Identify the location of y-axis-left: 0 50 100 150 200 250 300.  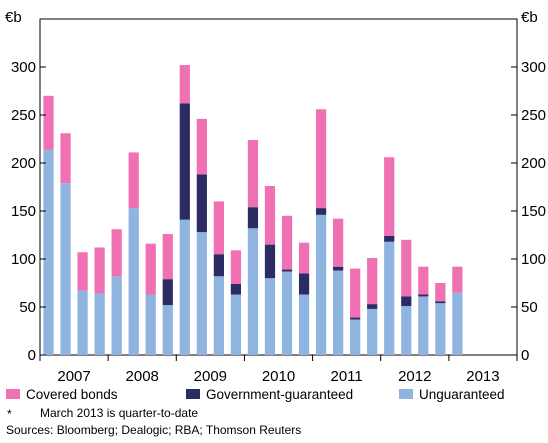
(28, 211).